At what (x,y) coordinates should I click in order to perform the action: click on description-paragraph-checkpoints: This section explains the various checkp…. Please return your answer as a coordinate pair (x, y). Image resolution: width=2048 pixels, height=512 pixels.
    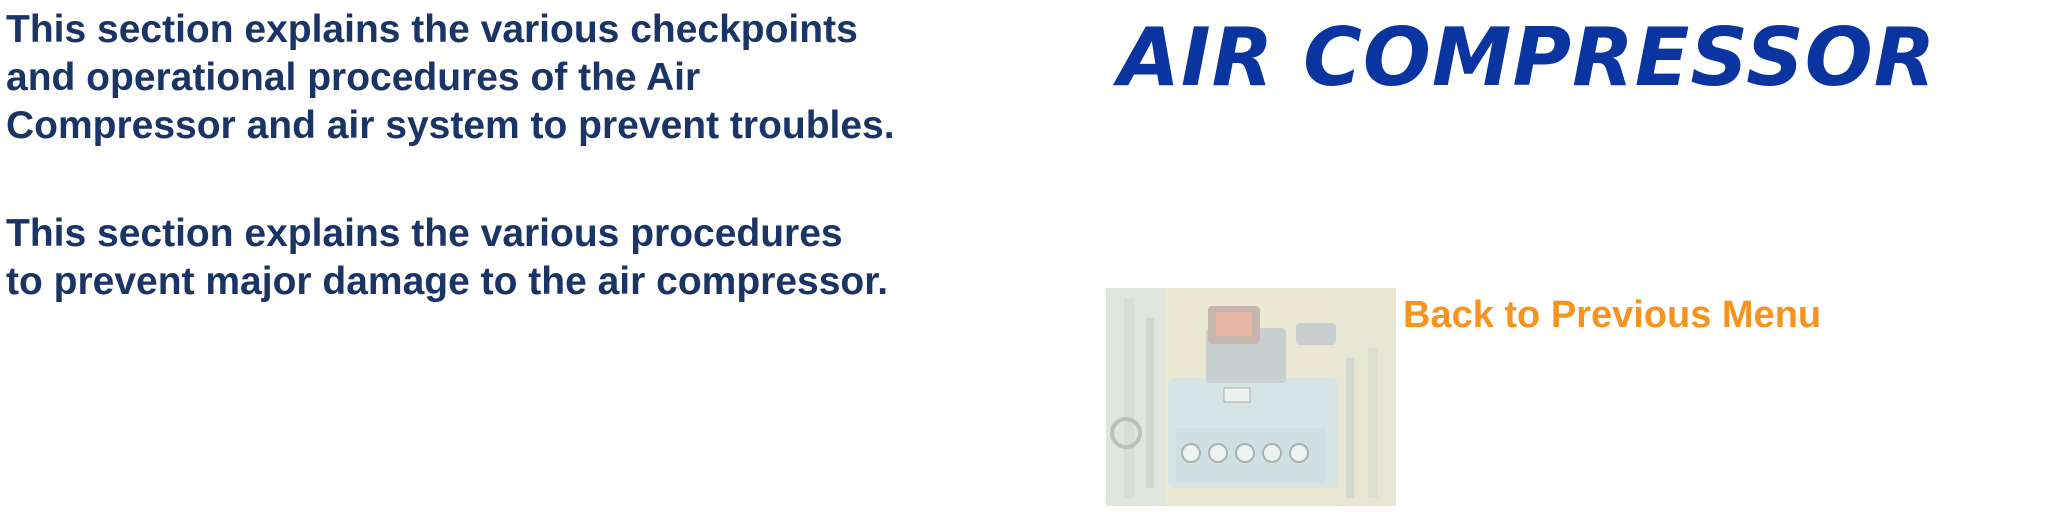
    Looking at the image, I should click on (450, 77).